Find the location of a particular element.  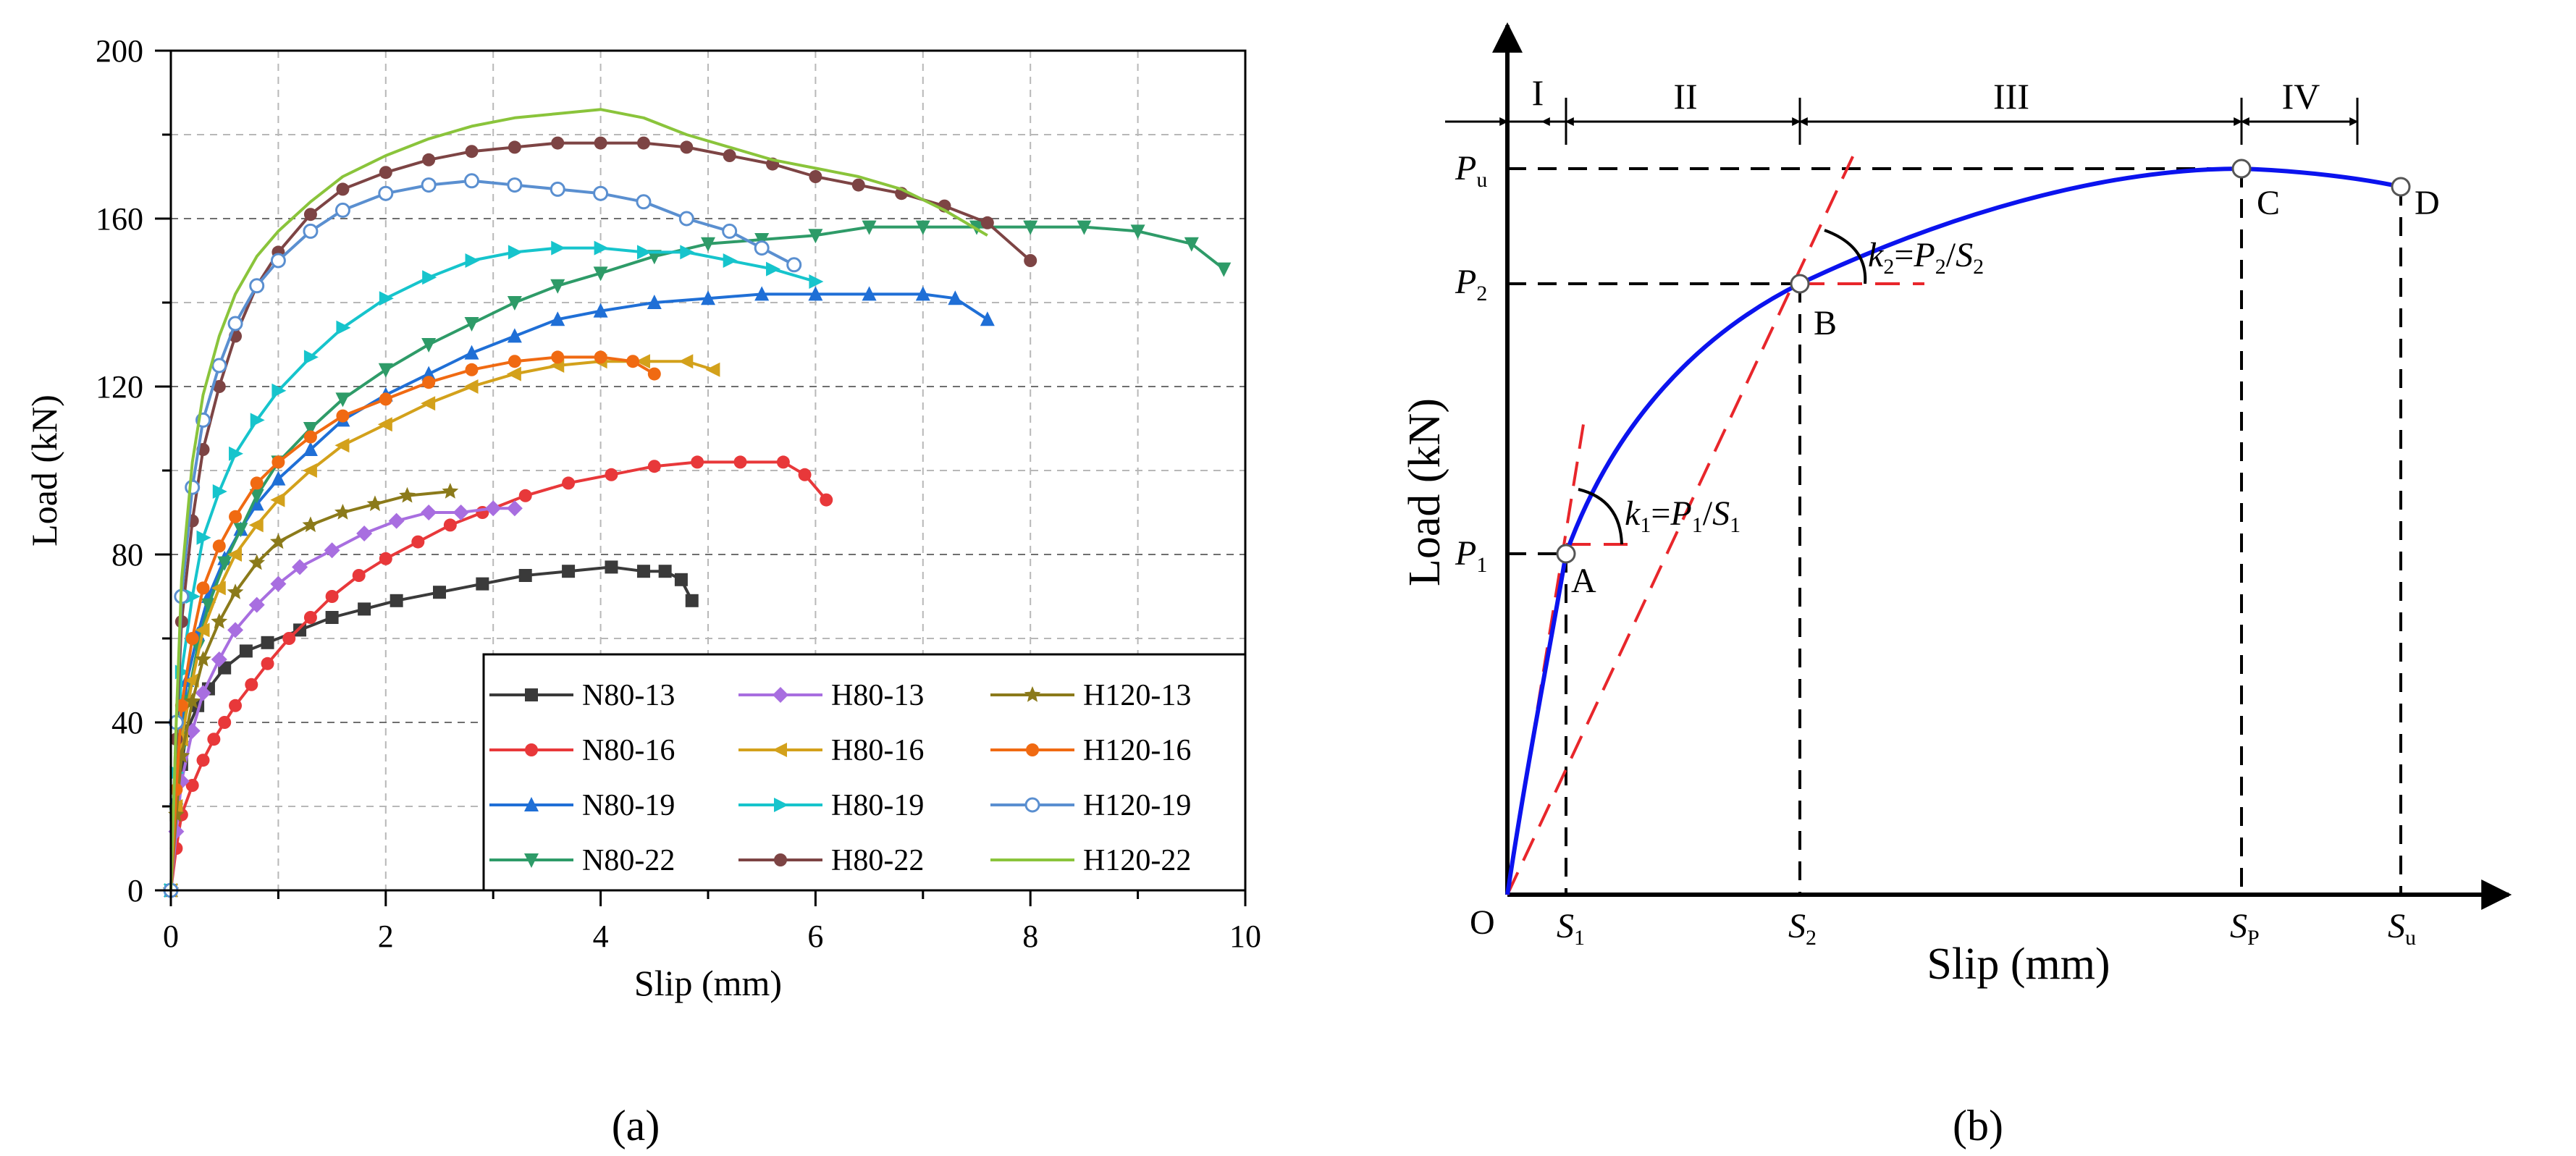

x-tick-label: 2 is located at coordinates (386, 936).